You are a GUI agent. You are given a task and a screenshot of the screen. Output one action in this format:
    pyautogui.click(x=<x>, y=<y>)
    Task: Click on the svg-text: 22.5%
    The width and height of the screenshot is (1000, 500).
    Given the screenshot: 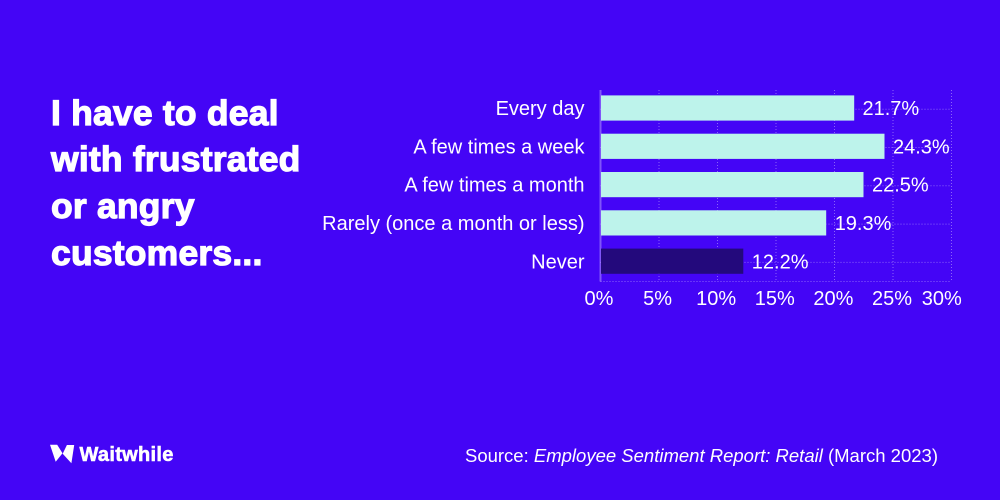 What is the action you would take?
    pyautogui.click(x=900, y=186)
    